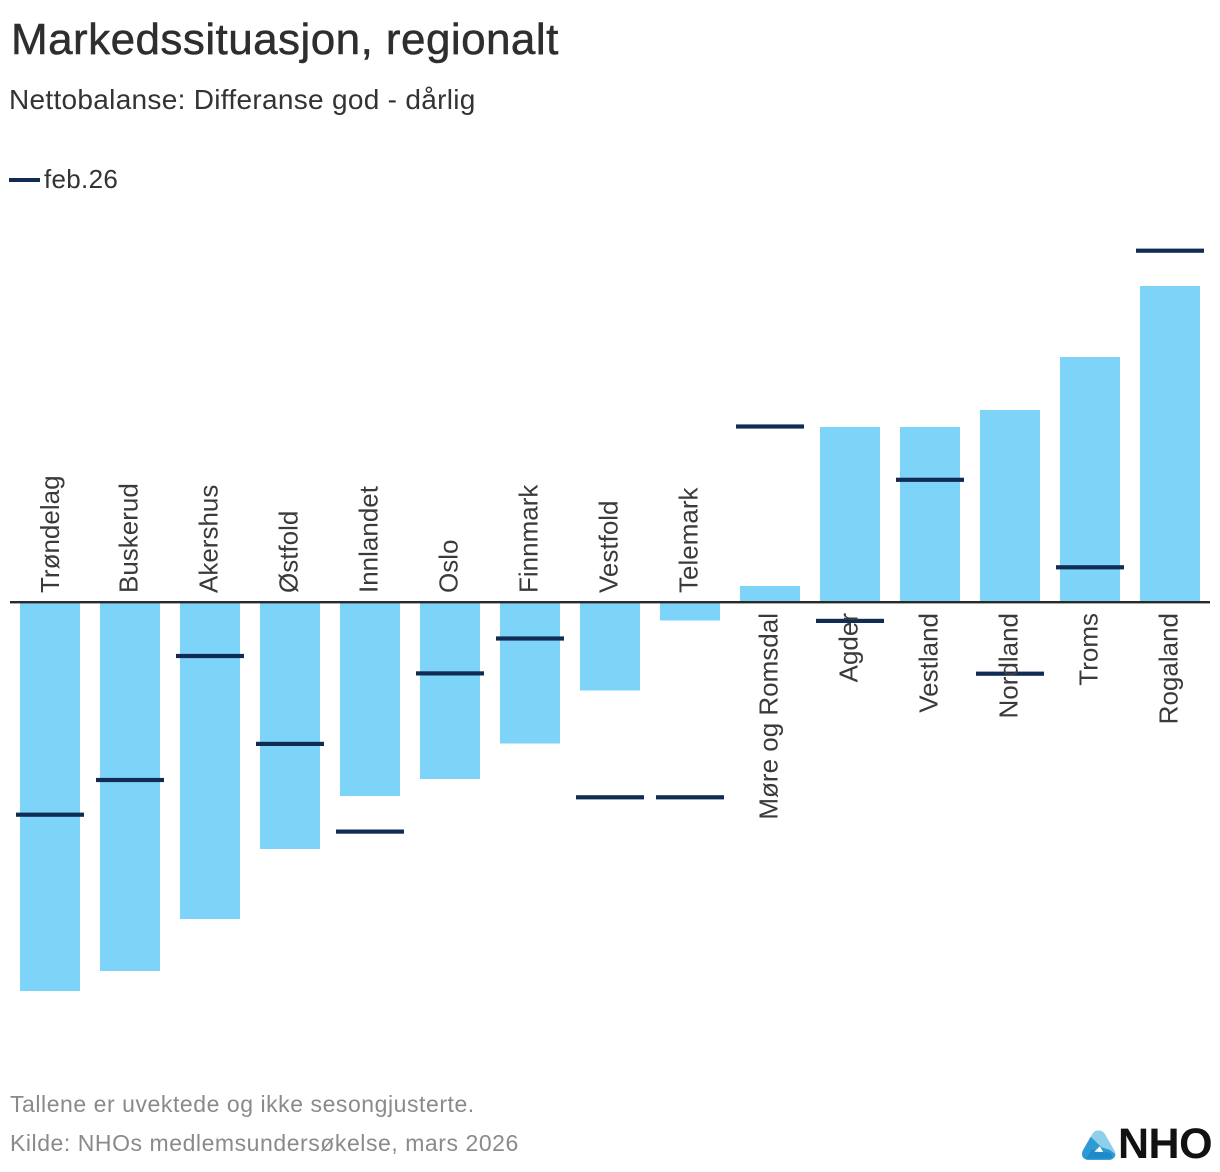 Image resolution: width=1220 pixels, height=1172 pixels. I want to click on svg-text: Vestland, so click(929, 663).